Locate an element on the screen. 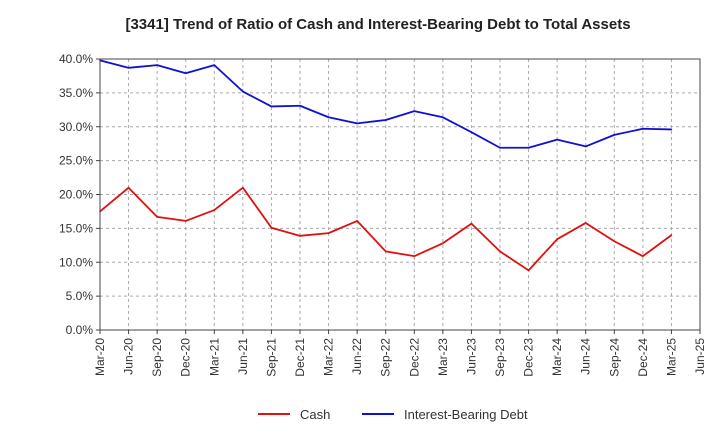  x-tick-label: Dec-21 is located at coordinates (300, 357).